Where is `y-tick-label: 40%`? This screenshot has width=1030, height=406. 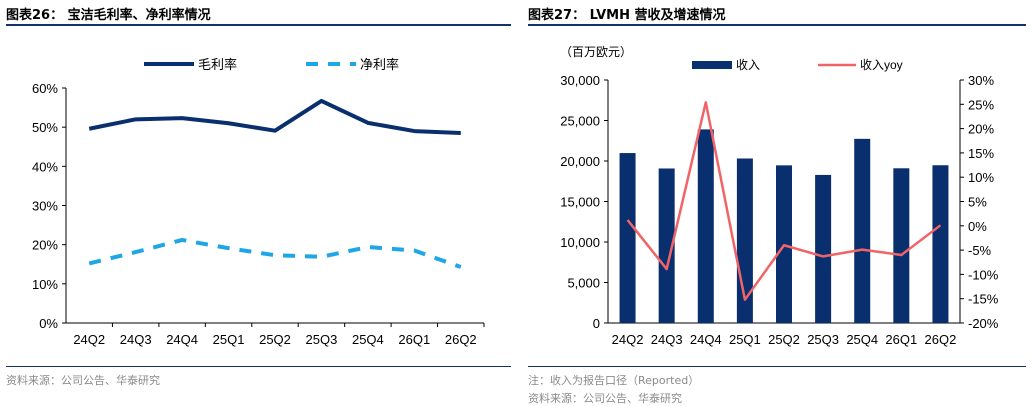 y-tick-label: 40% is located at coordinates (45, 166).